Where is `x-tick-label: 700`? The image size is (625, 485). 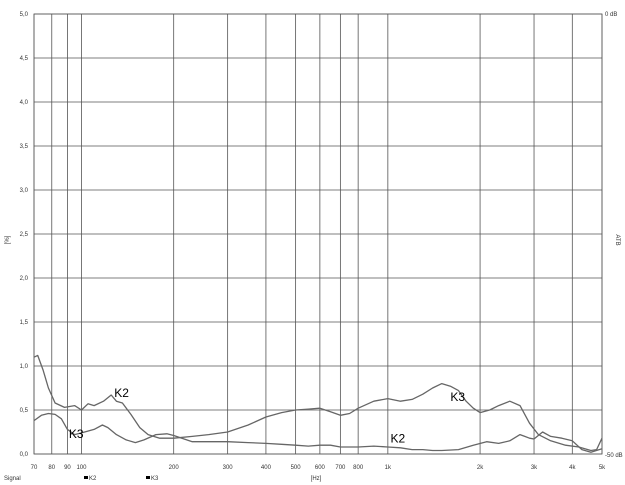 x-tick-label: 700 is located at coordinates (340, 468).